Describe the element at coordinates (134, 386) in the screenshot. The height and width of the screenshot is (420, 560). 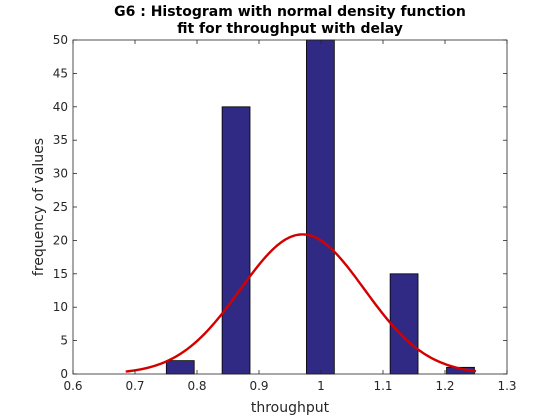
I see `x-tick-label-1: 0.7` at that location.